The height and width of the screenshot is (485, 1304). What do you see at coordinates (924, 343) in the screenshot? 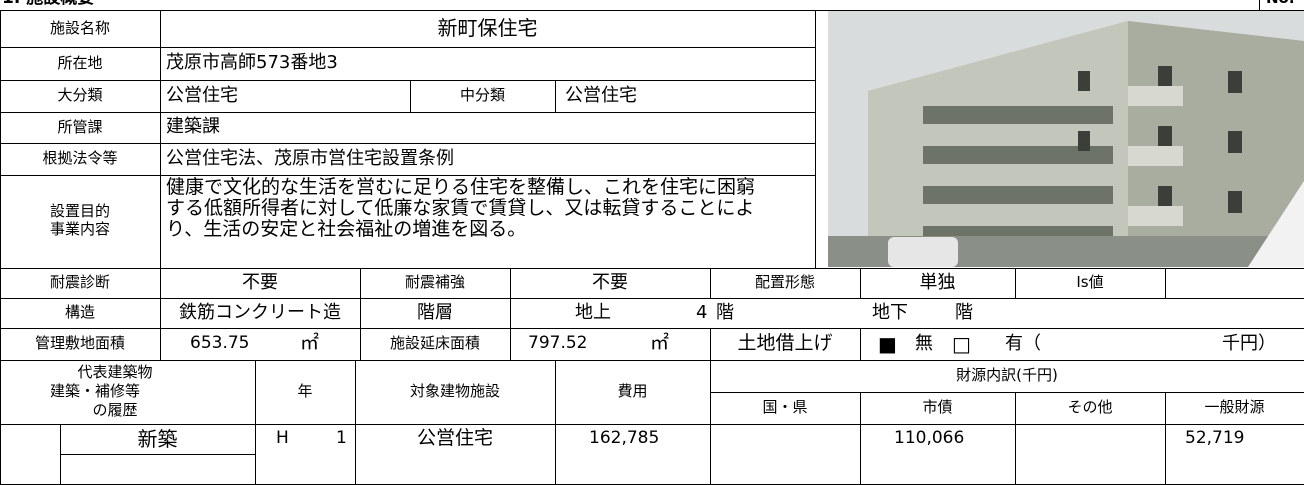
I see `value: 無` at bounding box center [924, 343].